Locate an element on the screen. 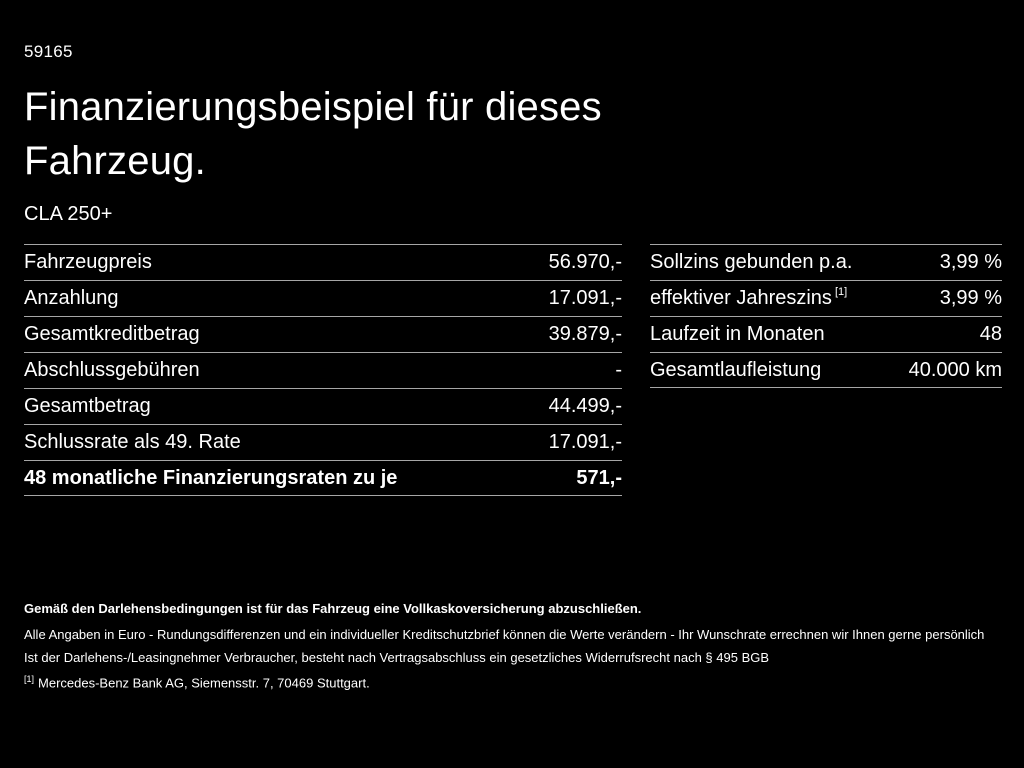 The image size is (1024, 768). vehicle-id: 59165 is located at coordinates (48, 51).